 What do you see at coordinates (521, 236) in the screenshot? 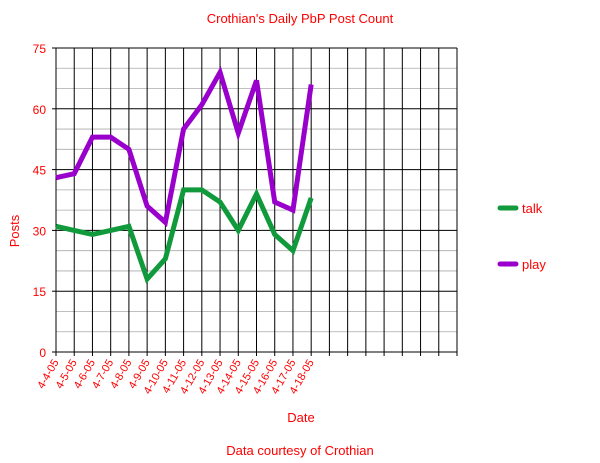
I see `legend: talk play` at bounding box center [521, 236].